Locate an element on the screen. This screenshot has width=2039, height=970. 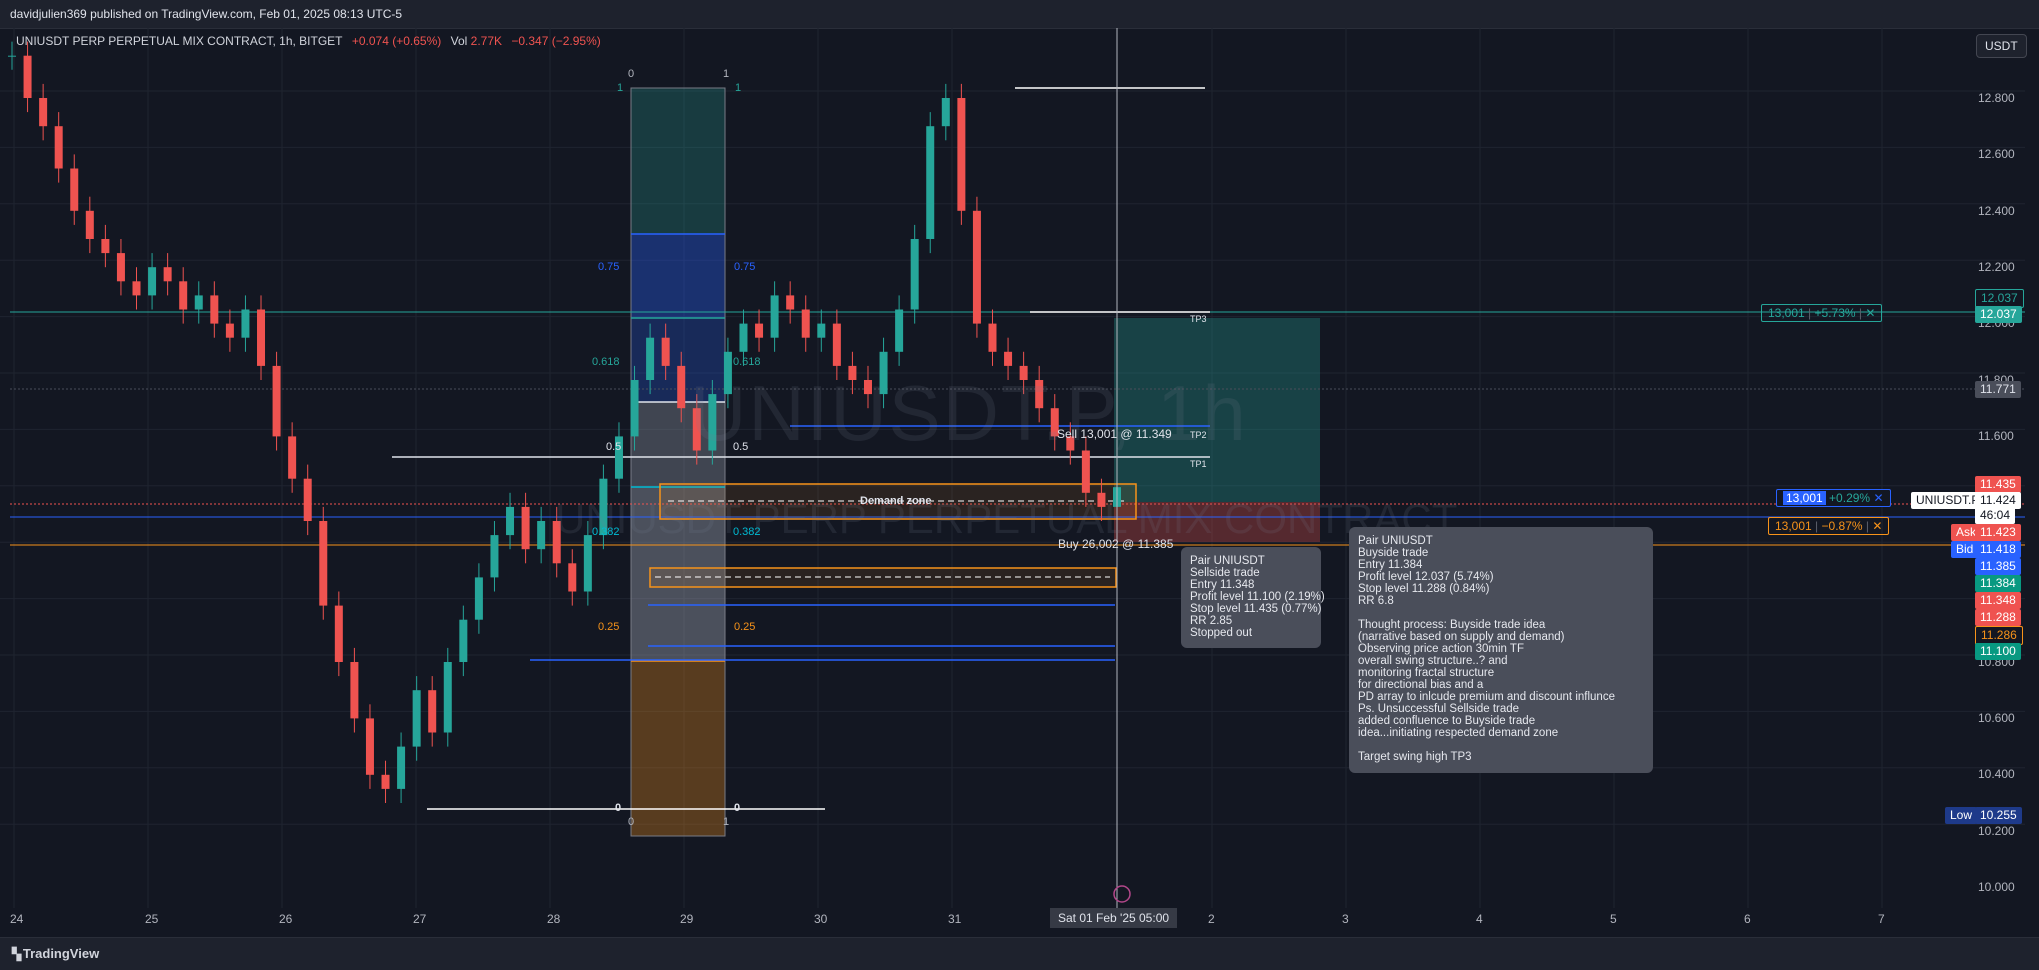
demand-zone-box is located at coordinates (883, 577).